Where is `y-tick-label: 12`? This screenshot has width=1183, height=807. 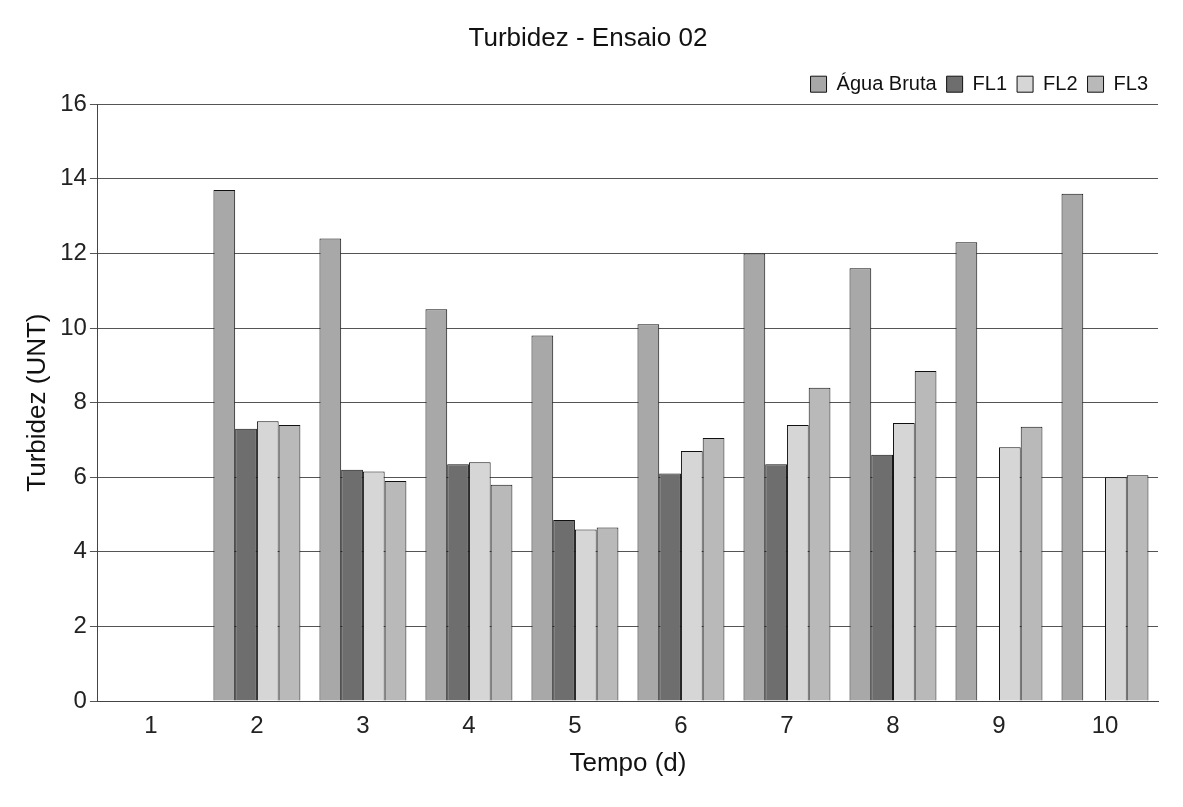 y-tick-label: 12 is located at coordinates (73, 252).